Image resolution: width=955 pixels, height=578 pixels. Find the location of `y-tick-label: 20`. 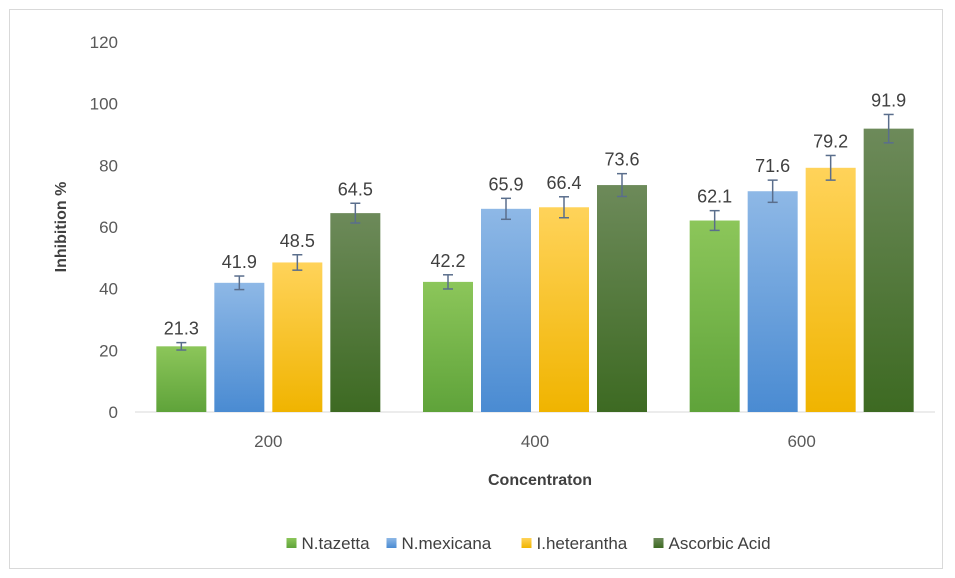

y-tick-label: 20 is located at coordinates (108, 350).